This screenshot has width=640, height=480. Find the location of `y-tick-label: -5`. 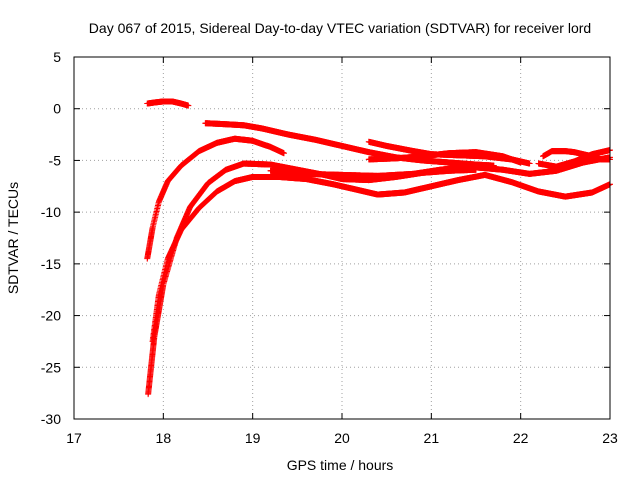

y-tick-label: -5 is located at coordinates (55, 160).